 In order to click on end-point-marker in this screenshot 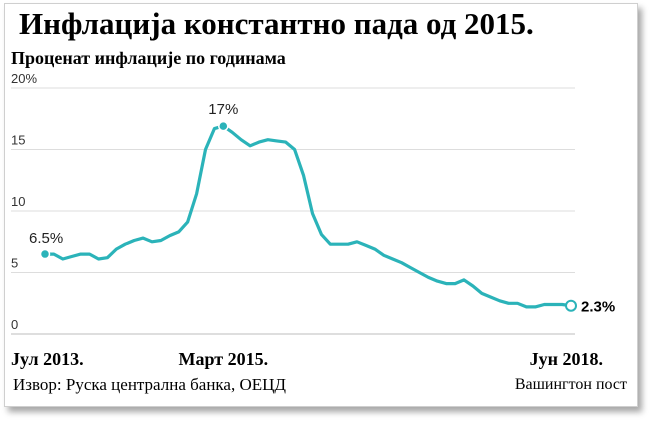, I will do `click(571, 305)`.